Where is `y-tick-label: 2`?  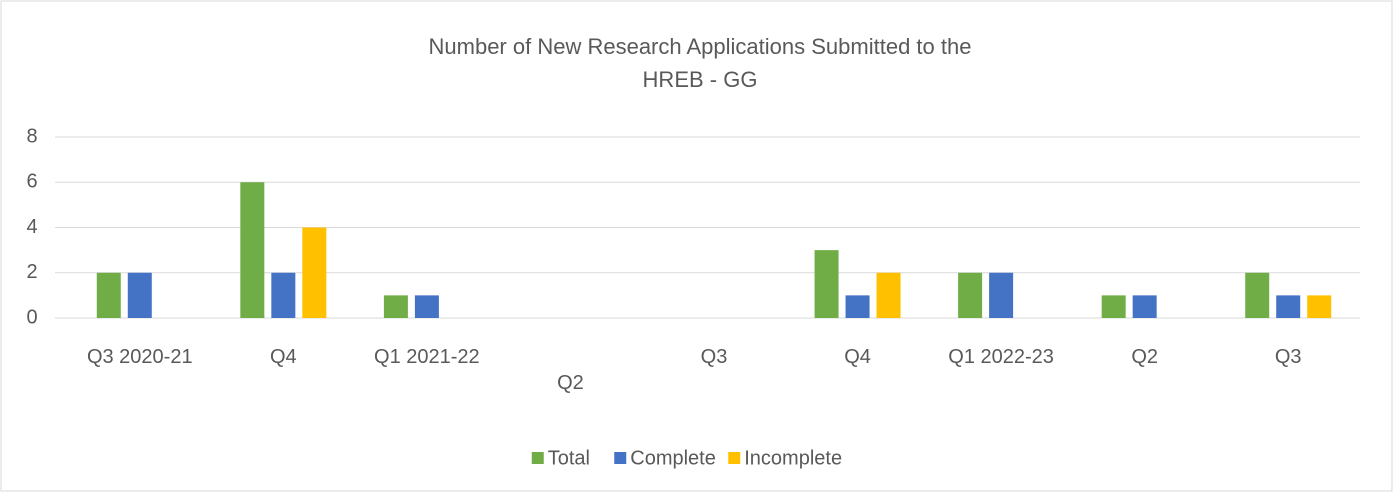 y-tick-label: 2 is located at coordinates (31, 272).